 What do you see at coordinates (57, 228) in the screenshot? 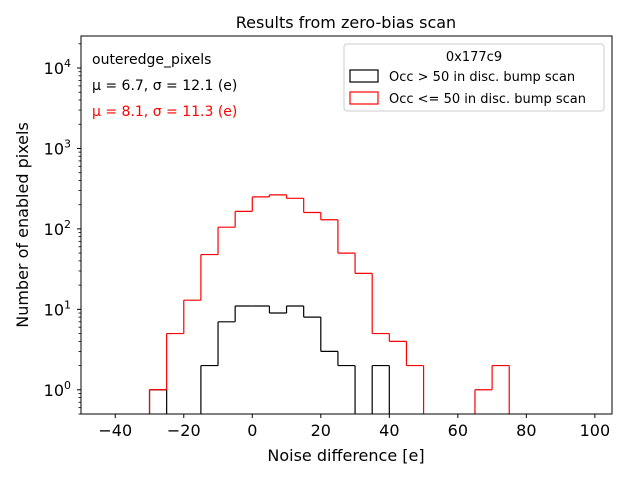
I see `y-tick-label: 10²` at bounding box center [57, 228].